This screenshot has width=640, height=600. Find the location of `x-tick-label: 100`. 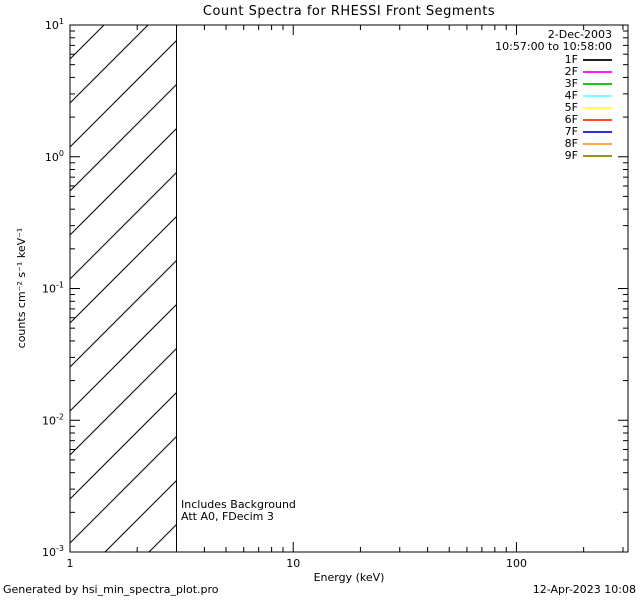

x-tick-label: 100 is located at coordinates (516, 563).